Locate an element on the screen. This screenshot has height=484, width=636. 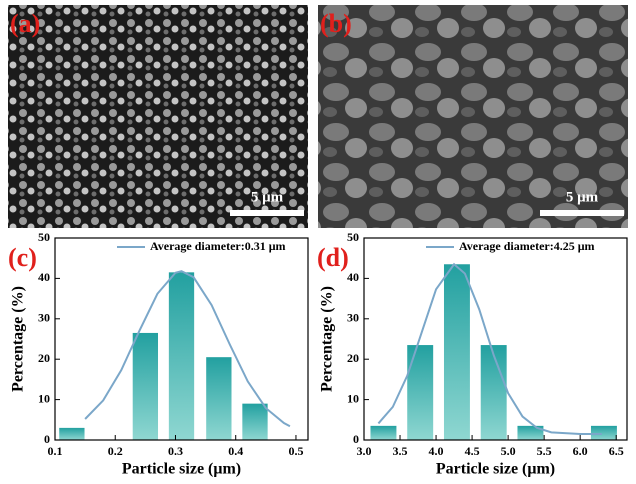
legend-label: Average diameter:4.25 μm is located at coordinates (527, 246).